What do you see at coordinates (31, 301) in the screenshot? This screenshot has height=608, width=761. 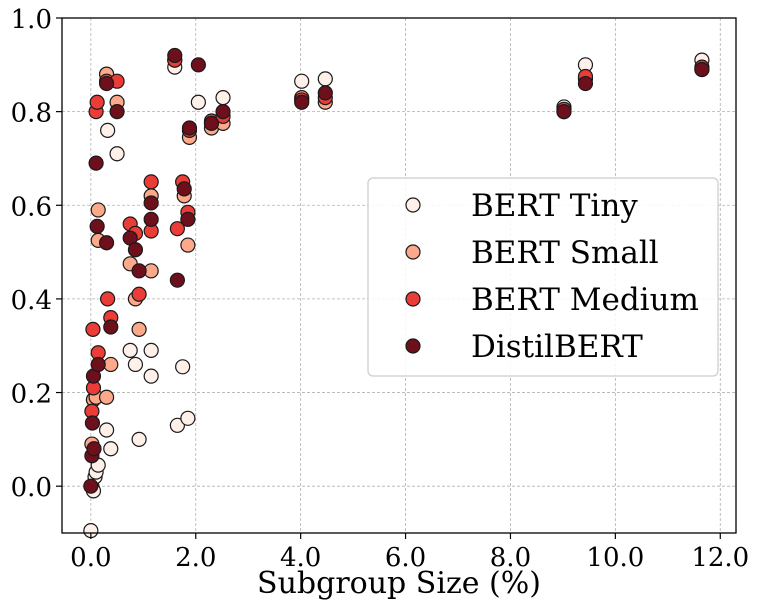 I see `y-tick-label: 0.4` at bounding box center [31, 301].